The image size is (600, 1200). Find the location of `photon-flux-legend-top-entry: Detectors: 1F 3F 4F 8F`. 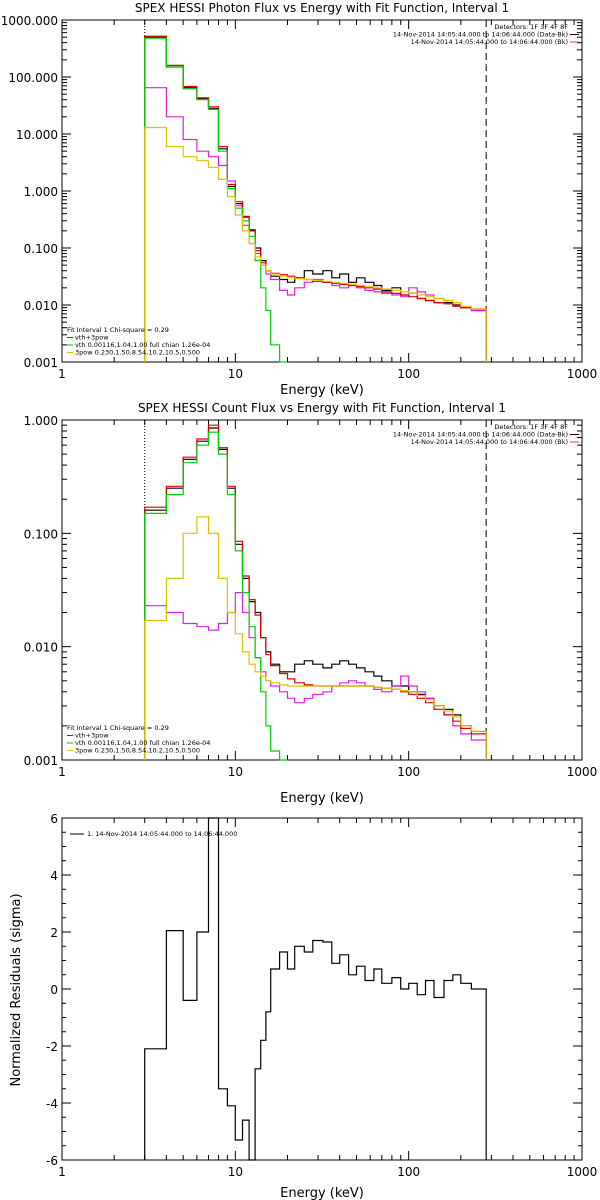

photon-flux-legend-top-entry: Detectors: 1F 3F 4F 8F is located at coordinates (531, 27).